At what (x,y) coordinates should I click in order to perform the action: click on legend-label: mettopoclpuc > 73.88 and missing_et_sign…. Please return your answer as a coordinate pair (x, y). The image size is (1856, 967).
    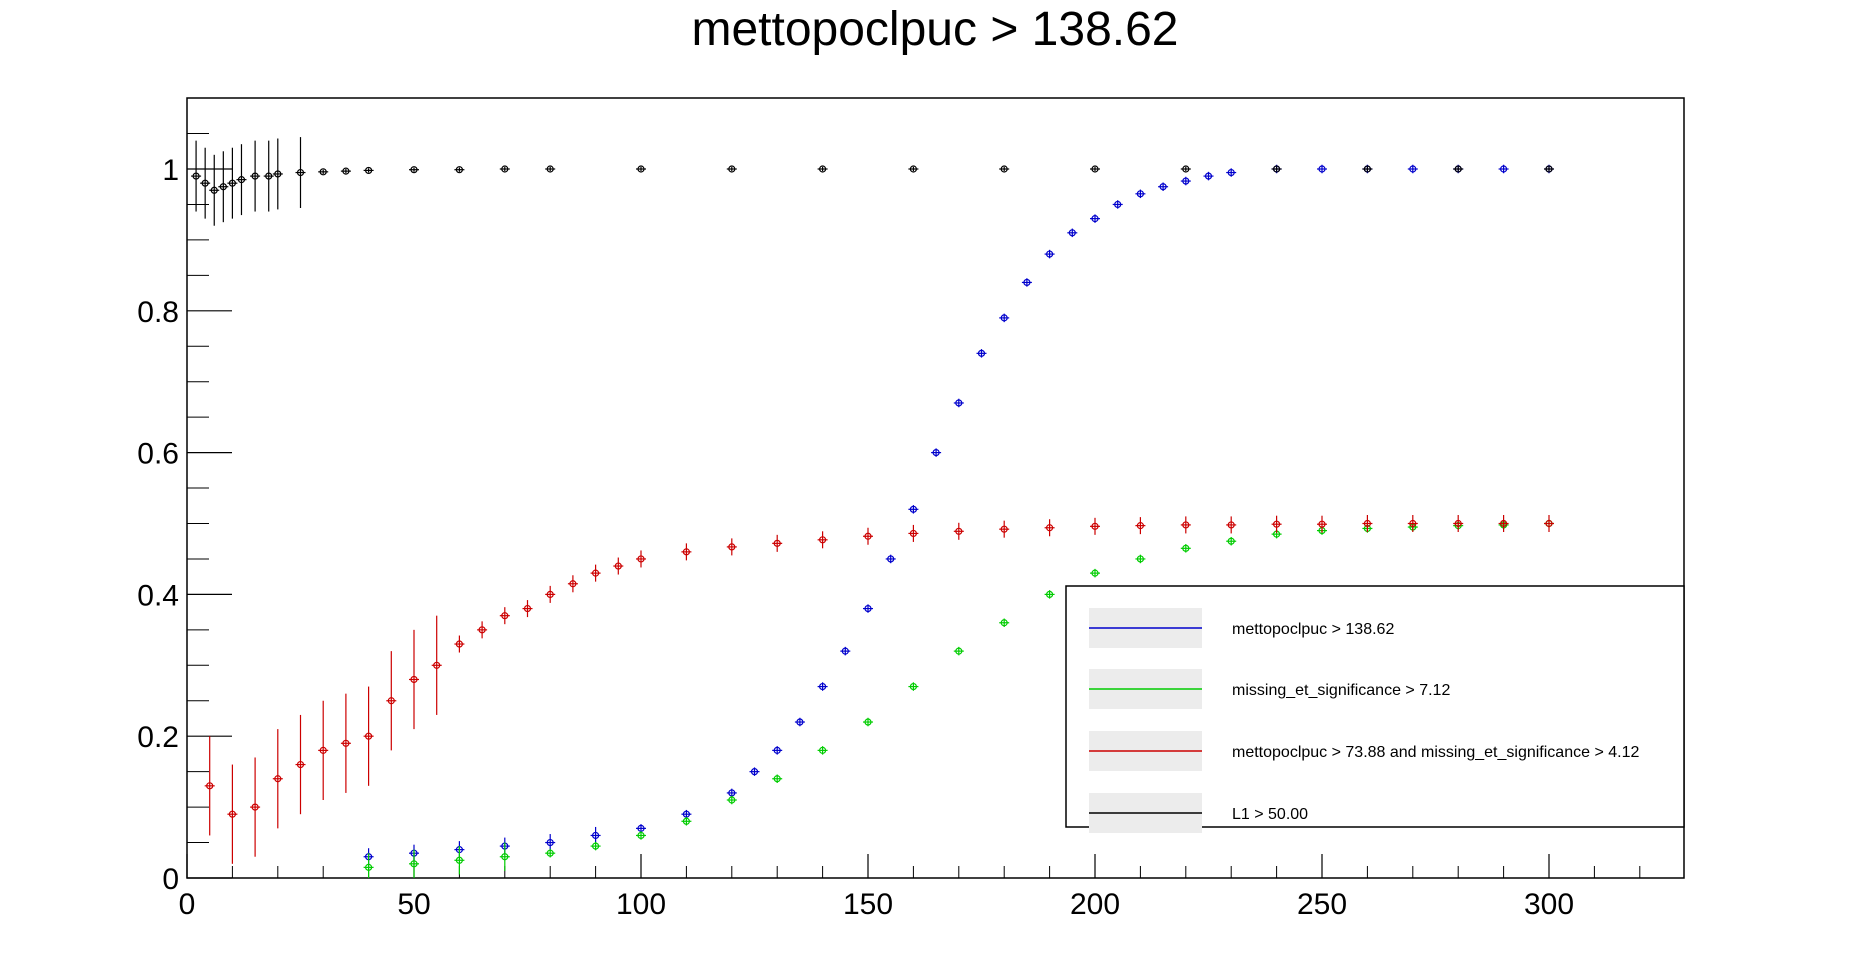
    Looking at the image, I should click on (1435, 752).